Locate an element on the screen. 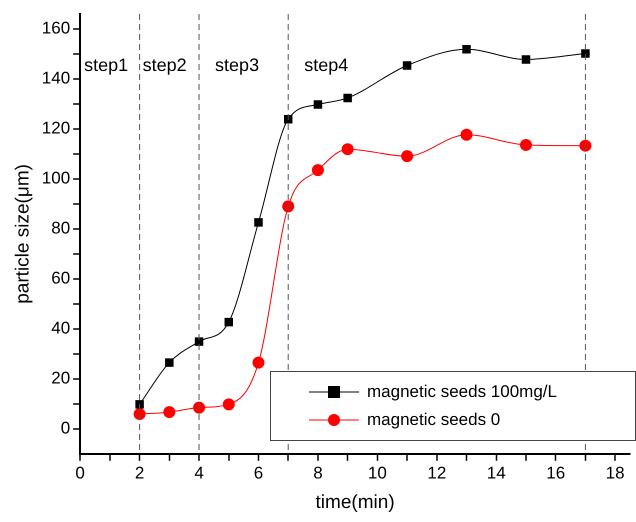  y-tick-label: 40 is located at coordinates (60, 328).